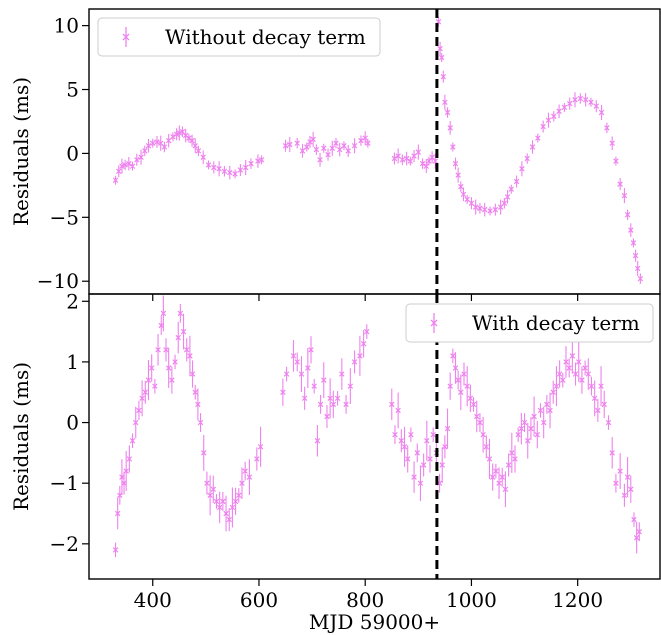 This screenshot has height=635, width=661. What do you see at coordinates (58, 281) in the screenshot?
I see `top-ytick-label: −10` at bounding box center [58, 281].